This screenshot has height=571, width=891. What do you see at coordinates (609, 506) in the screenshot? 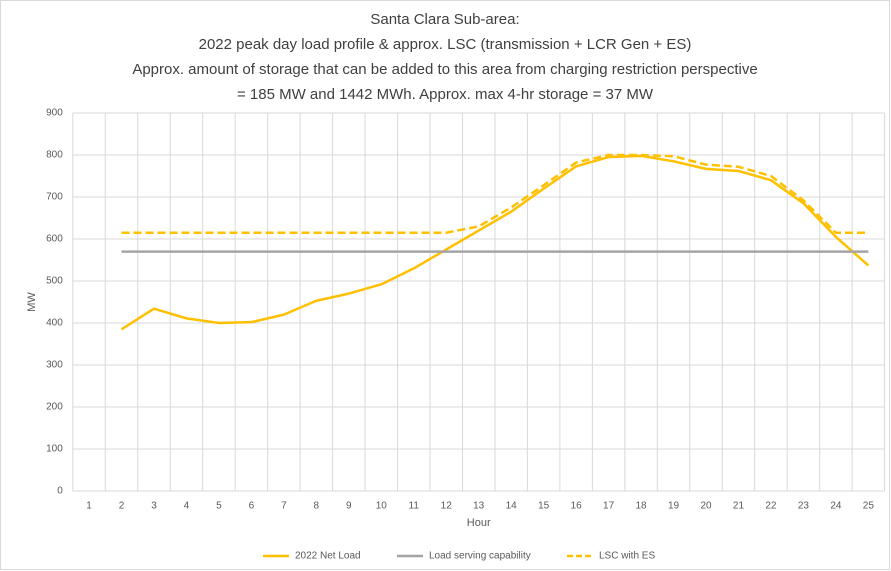
I see `x-tick-label: 17` at bounding box center [609, 506].